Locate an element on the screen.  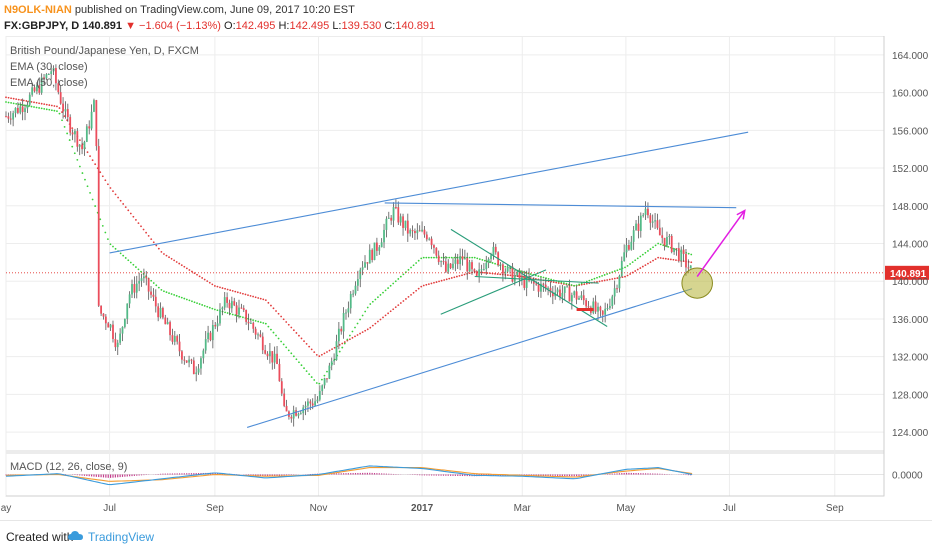
open-value: 142.495 is located at coordinates (255, 26).